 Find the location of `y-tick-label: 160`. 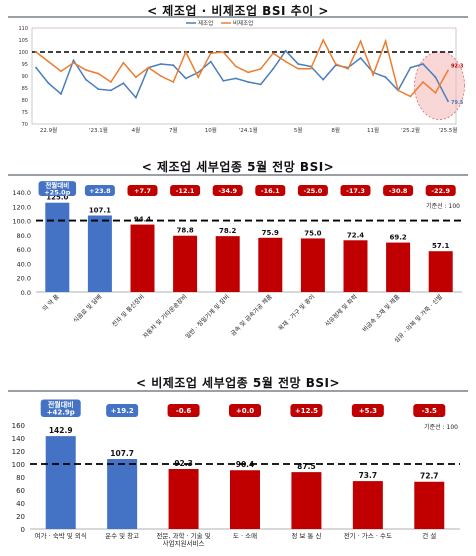

y-tick-label: 160 is located at coordinates (18, 426).